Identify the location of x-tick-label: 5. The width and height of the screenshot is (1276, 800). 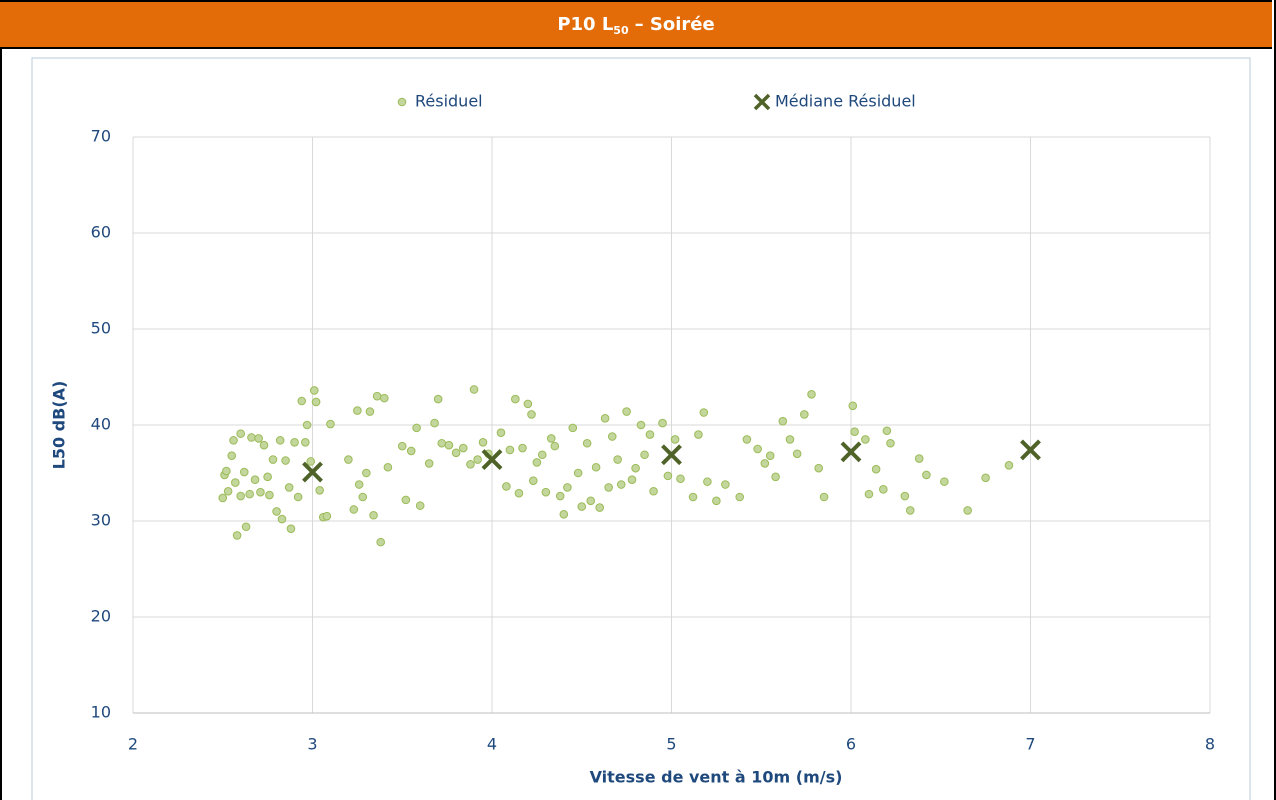
(671, 744).